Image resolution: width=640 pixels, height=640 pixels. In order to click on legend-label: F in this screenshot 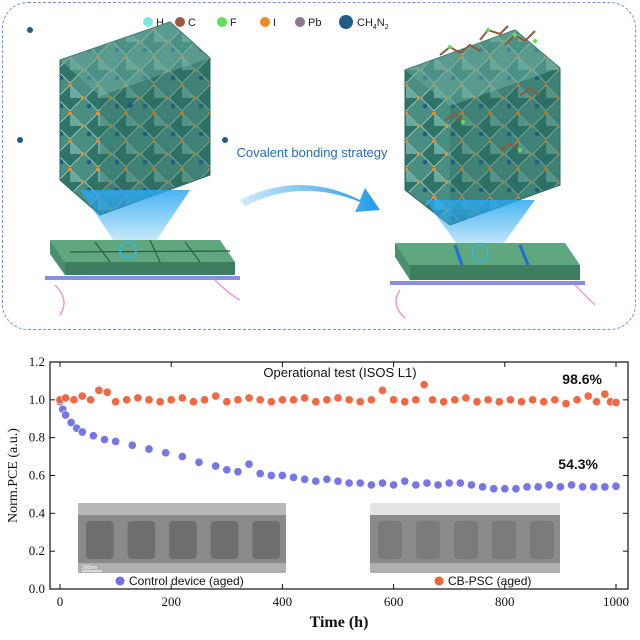, I will do `click(233, 23)`.